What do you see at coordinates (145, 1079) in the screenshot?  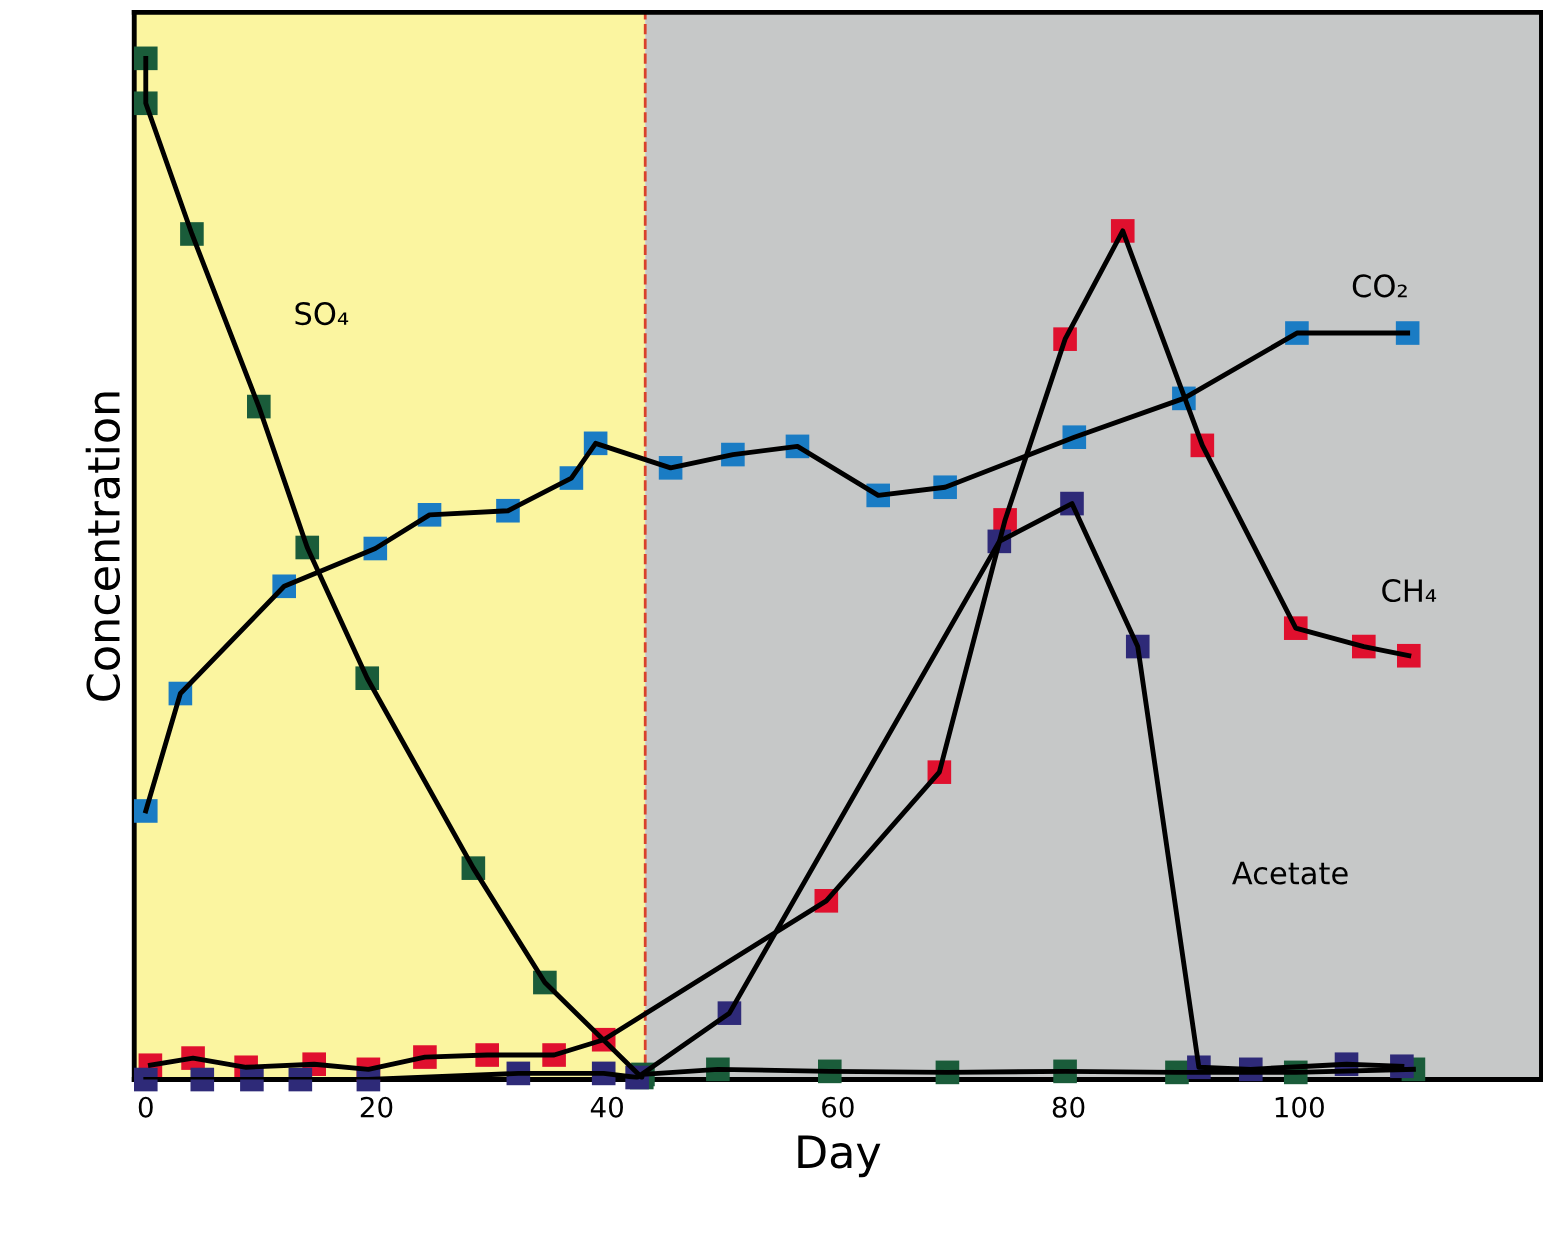 I see `point` at bounding box center [145, 1079].